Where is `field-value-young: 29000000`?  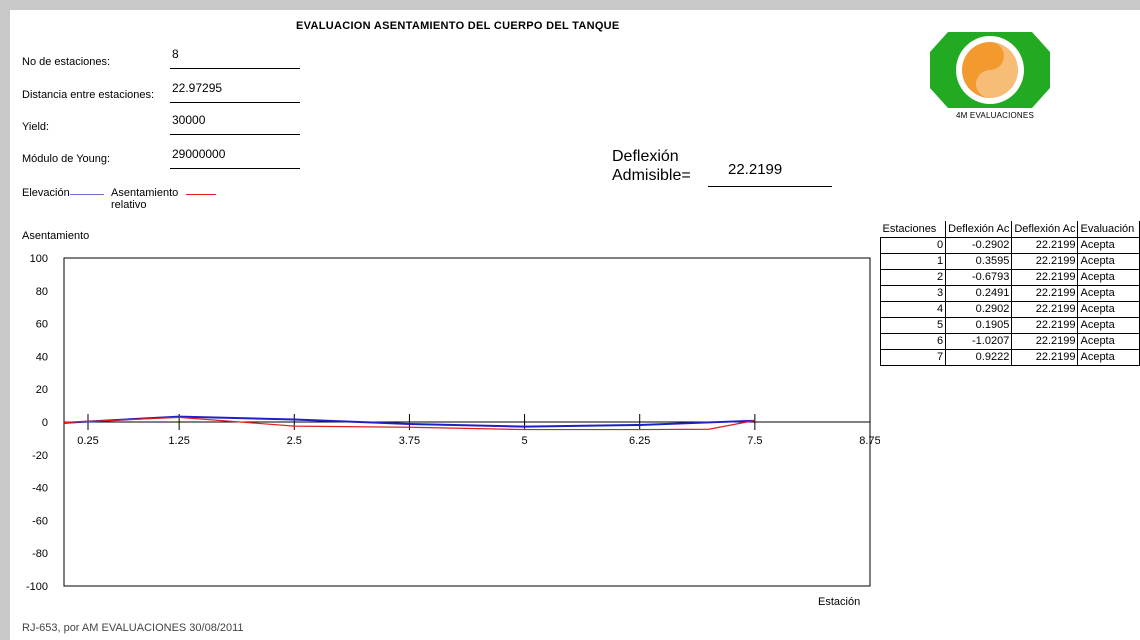 field-value-young: 29000000 is located at coordinates (235, 158).